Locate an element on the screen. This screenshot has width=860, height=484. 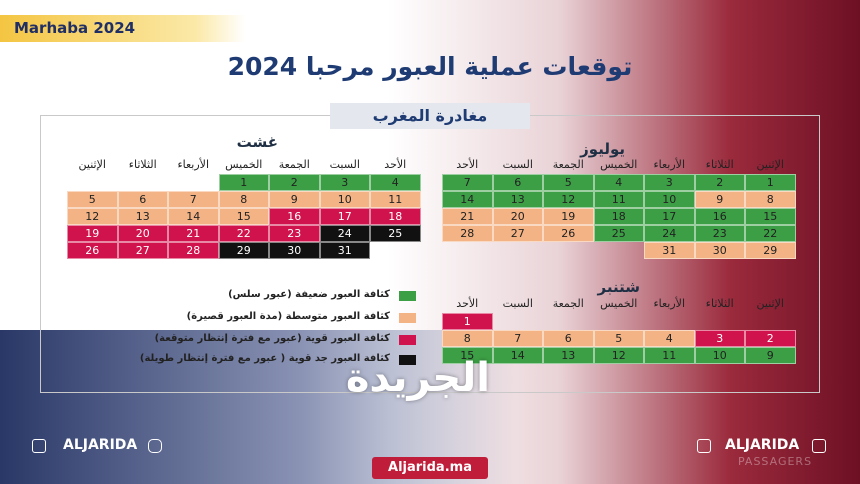
day-cell: 23 is located at coordinates (719, 233).